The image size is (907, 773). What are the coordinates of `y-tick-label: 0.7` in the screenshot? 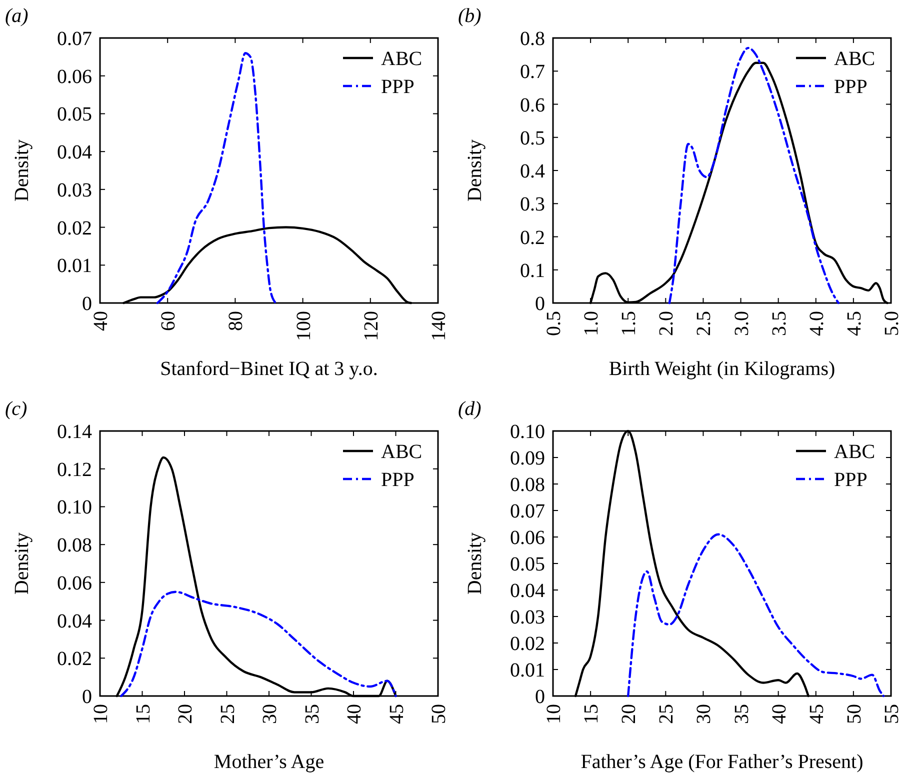 It's located at (532, 72).